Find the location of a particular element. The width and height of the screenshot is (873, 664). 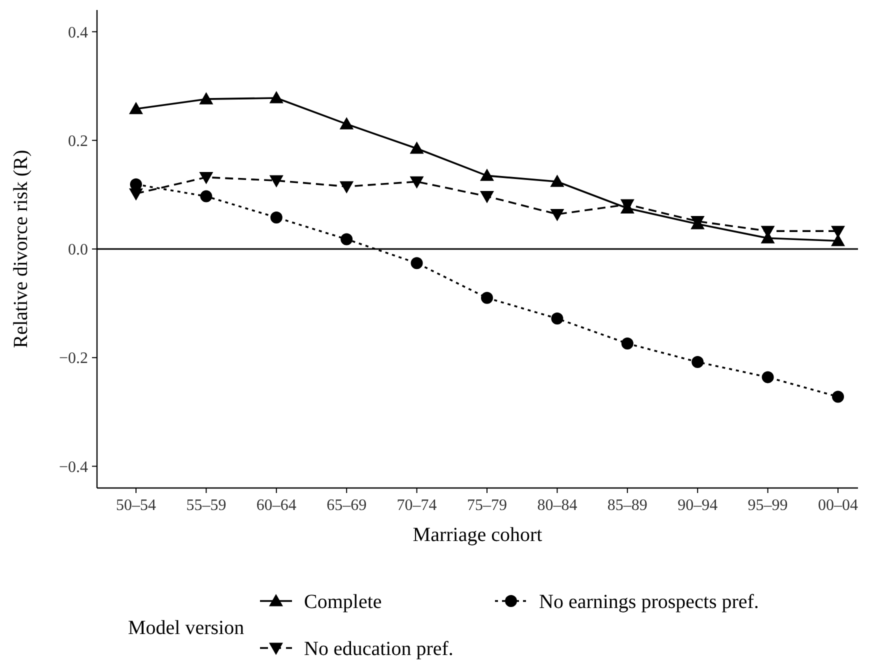

x-tick-label: 90–94 is located at coordinates (698, 505).